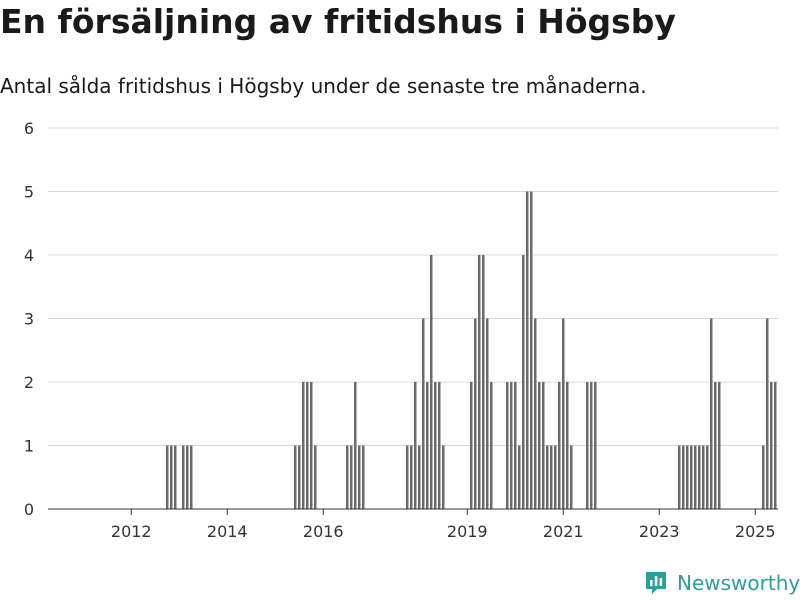  Describe the element at coordinates (29, 446) in the screenshot. I see `y-tick-label: 1` at that location.